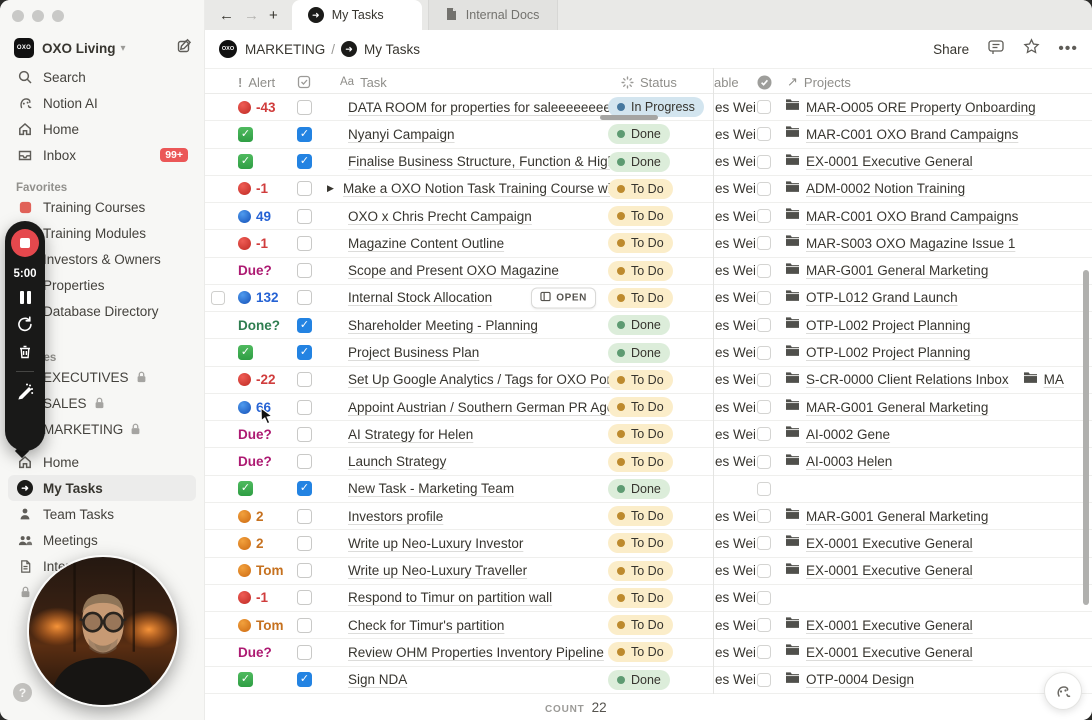 The height and width of the screenshot is (720, 1092). Describe the element at coordinates (397, 462) in the screenshot. I see `task-title: Launch Strategy` at that location.